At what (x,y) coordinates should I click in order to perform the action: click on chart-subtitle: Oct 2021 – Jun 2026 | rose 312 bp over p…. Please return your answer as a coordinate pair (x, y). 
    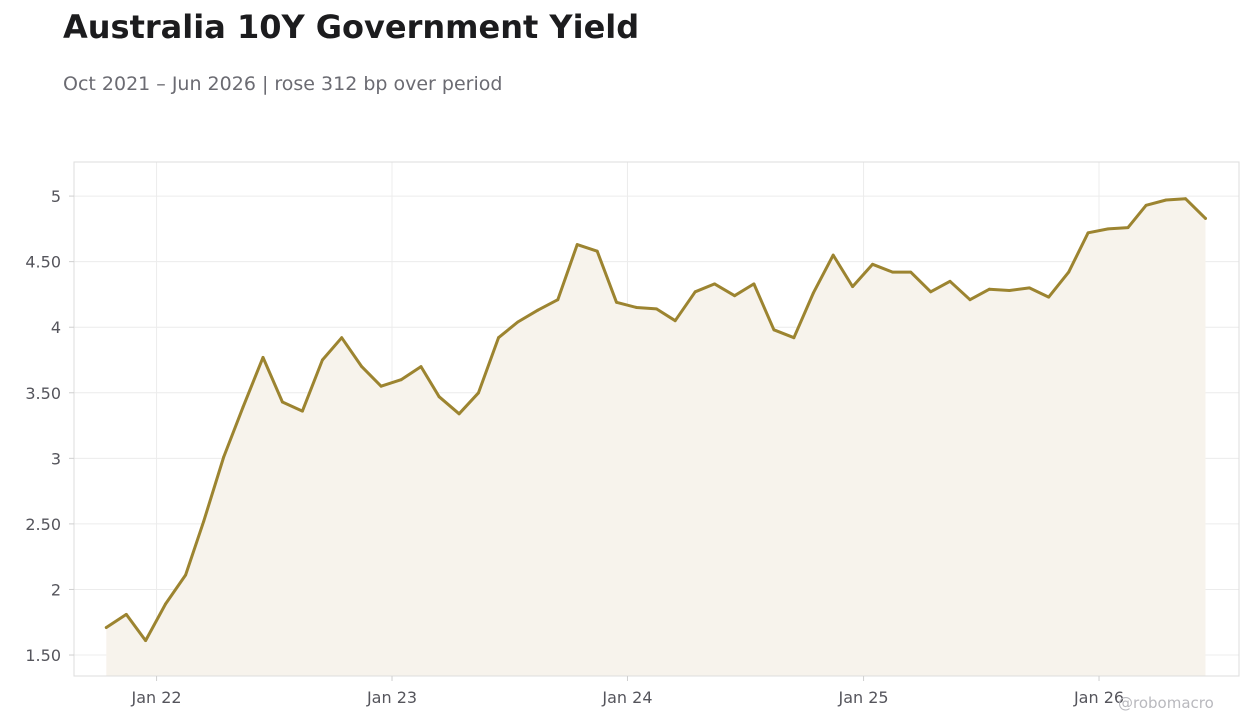
    Looking at the image, I should click on (283, 84).